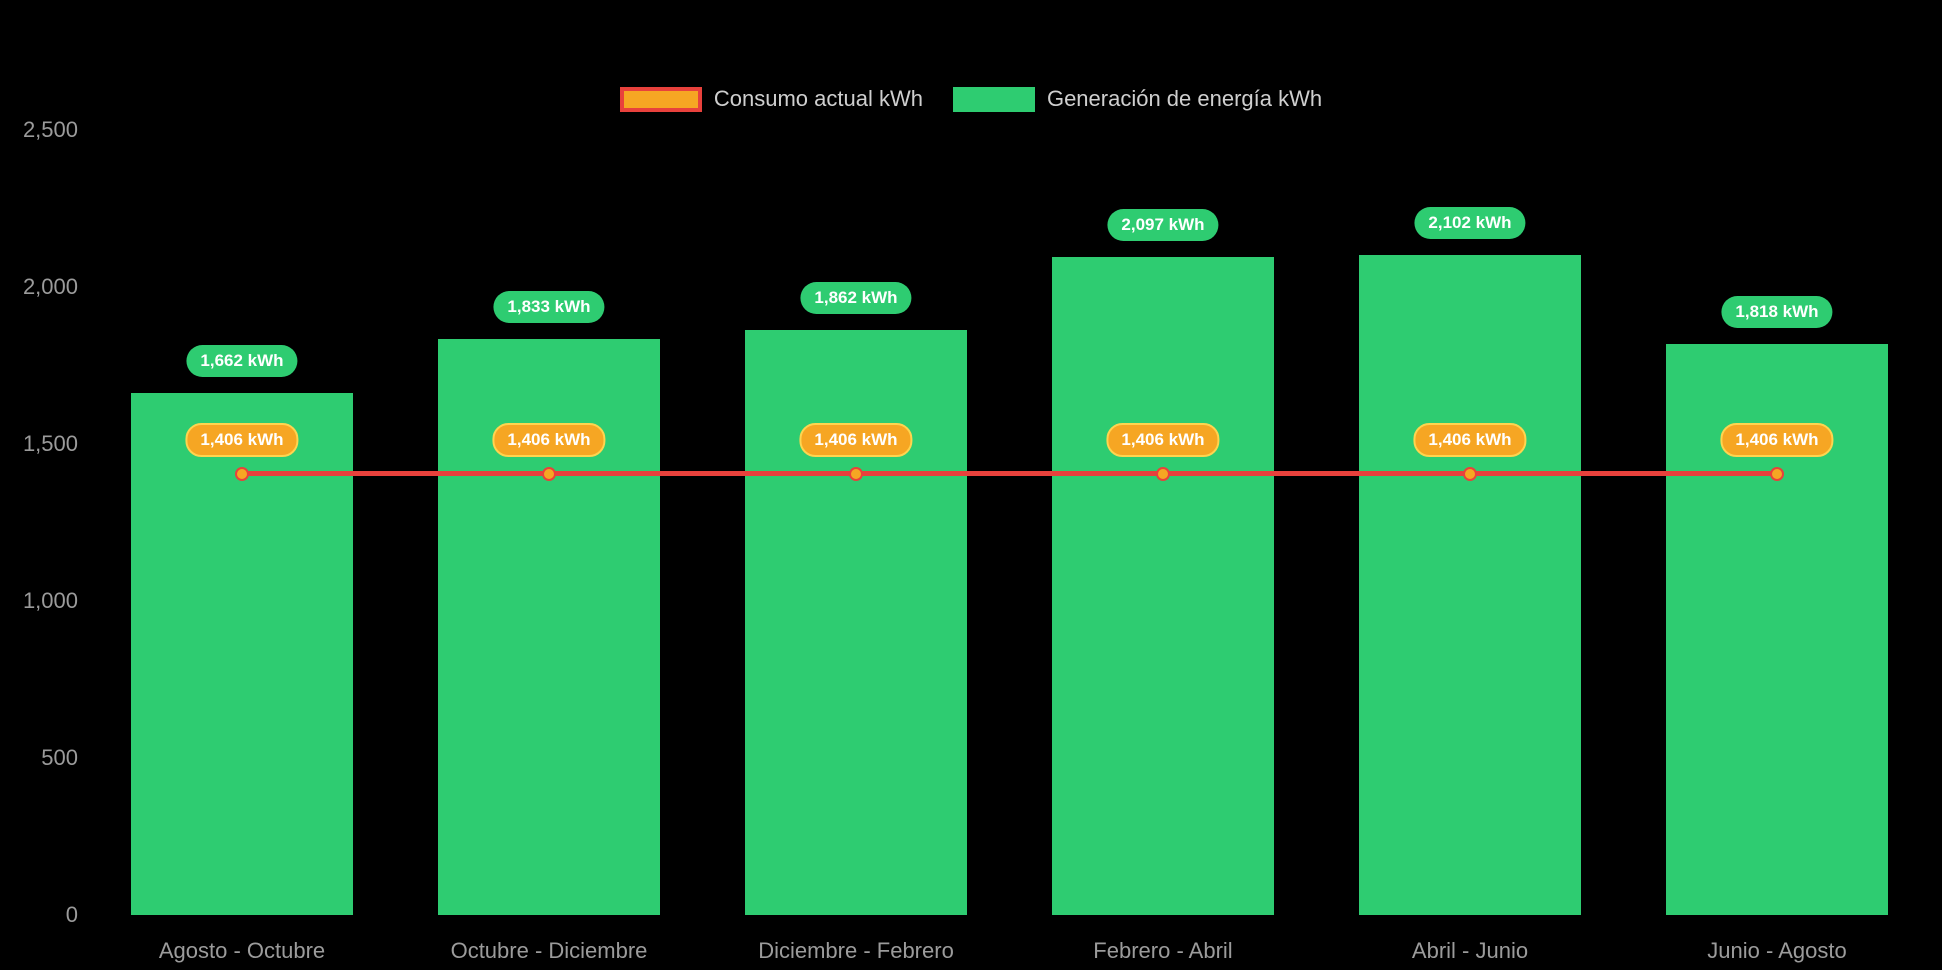 Image resolution: width=1942 pixels, height=970 pixels. What do you see at coordinates (1777, 312) in the screenshot?
I see `generation-value-badge: 1,818 kWh` at bounding box center [1777, 312].